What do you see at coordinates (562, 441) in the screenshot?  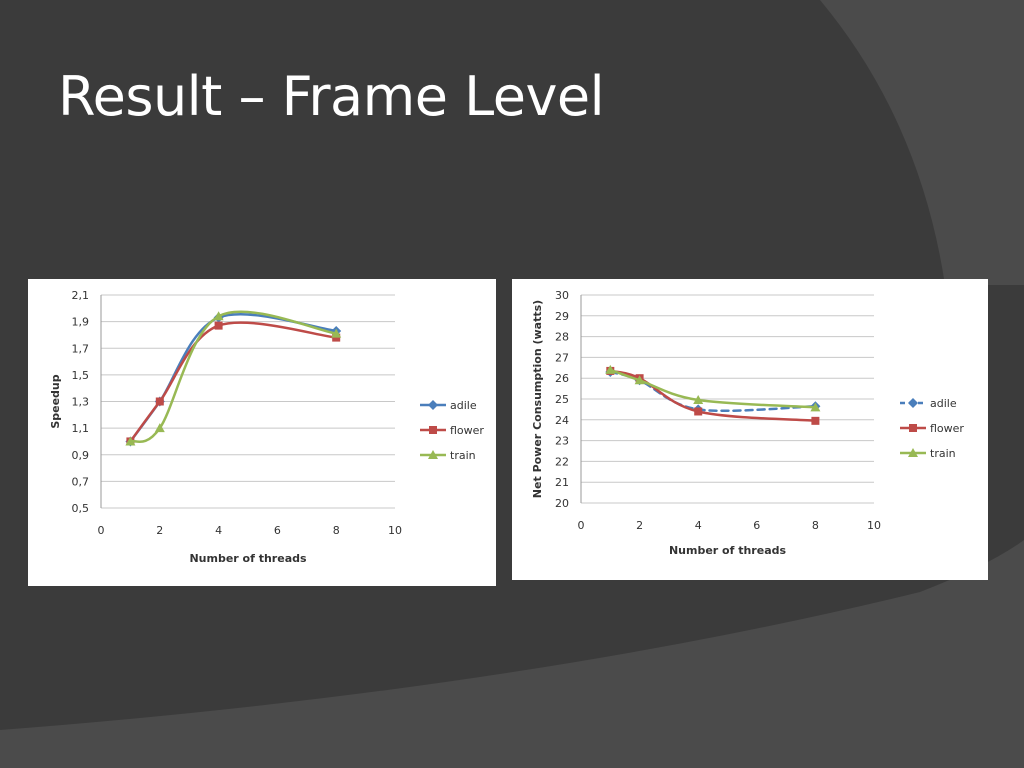 I see `y-tick-label: 23` at bounding box center [562, 441].